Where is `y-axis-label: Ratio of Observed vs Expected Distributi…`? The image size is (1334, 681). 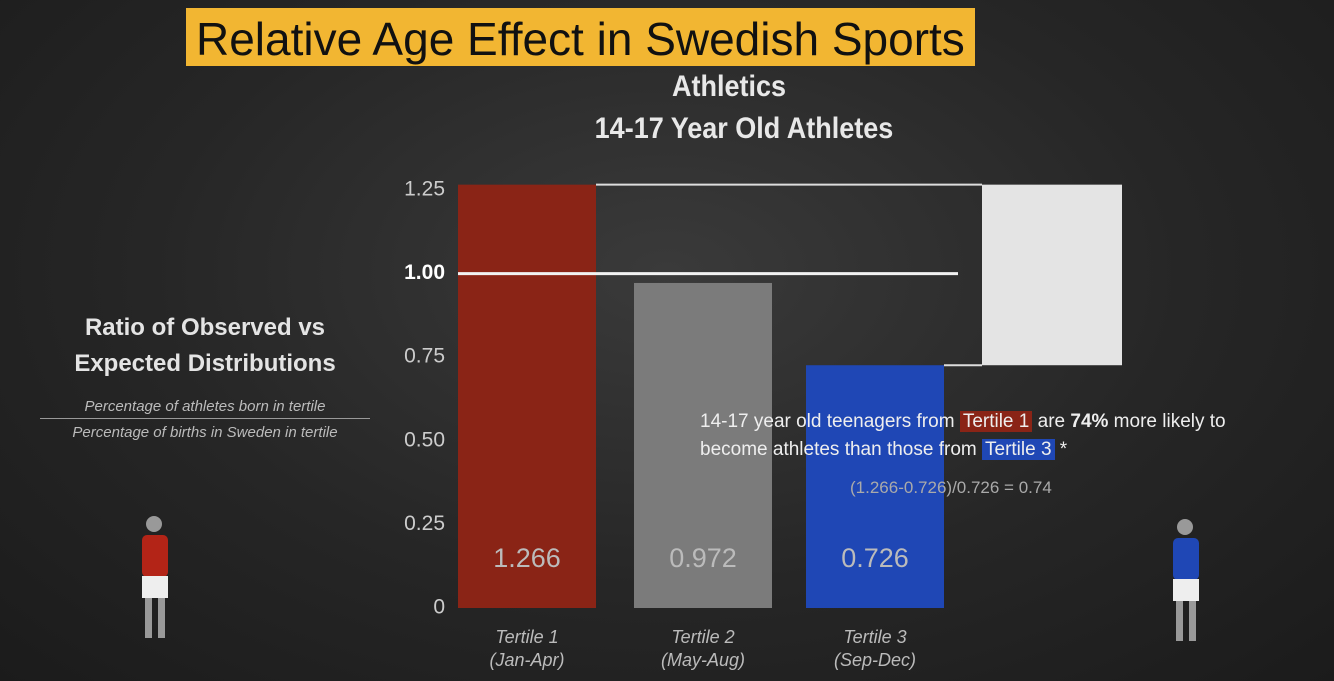
y-axis-label: Ratio of Observed vs Expected Distributi… is located at coordinates (205, 345).